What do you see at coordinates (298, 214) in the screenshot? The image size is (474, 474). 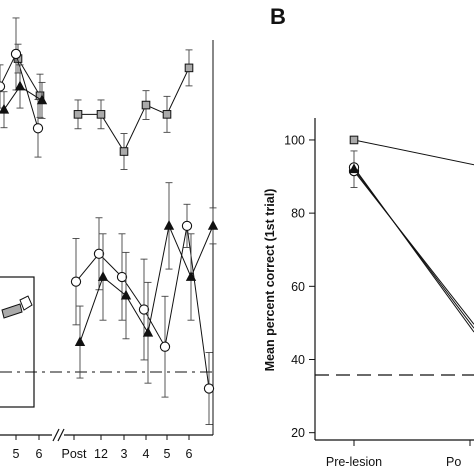 I see `panel-b-y-tick-label: 80` at bounding box center [298, 214].